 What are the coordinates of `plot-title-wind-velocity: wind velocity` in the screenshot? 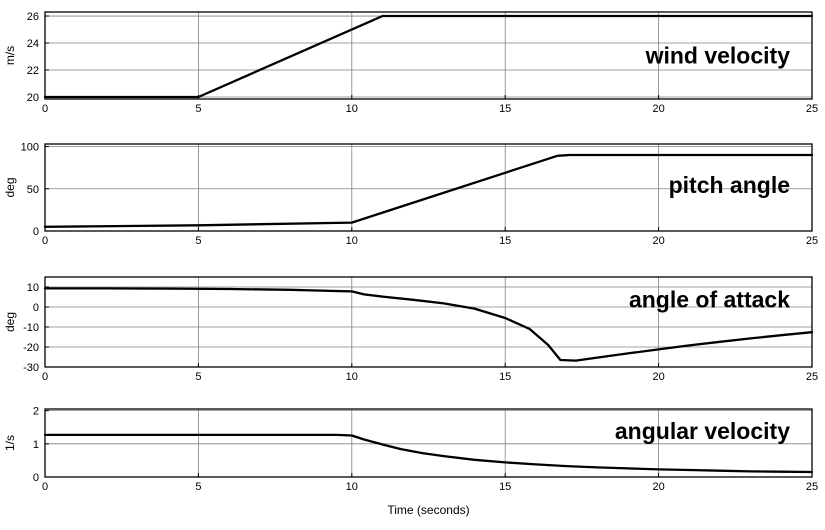 It's located at (718, 56).